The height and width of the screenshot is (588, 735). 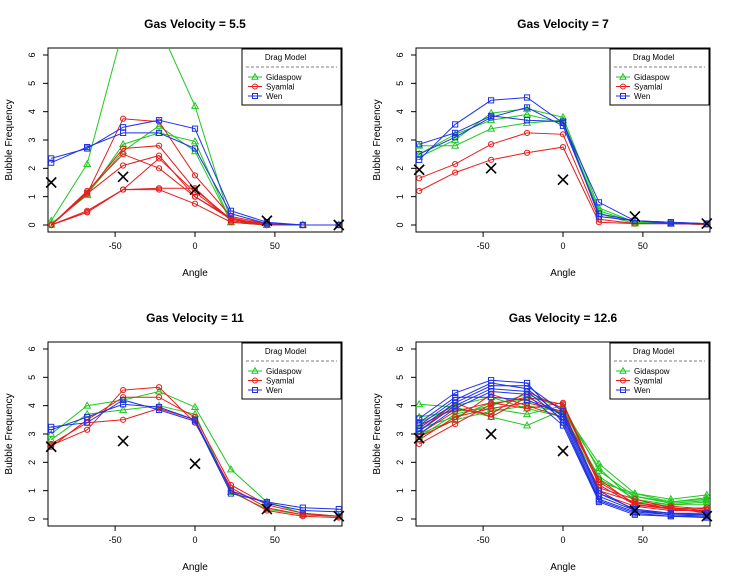 What do you see at coordinates (400, 111) in the screenshot?
I see `y-tick-label: 4` at bounding box center [400, 111].